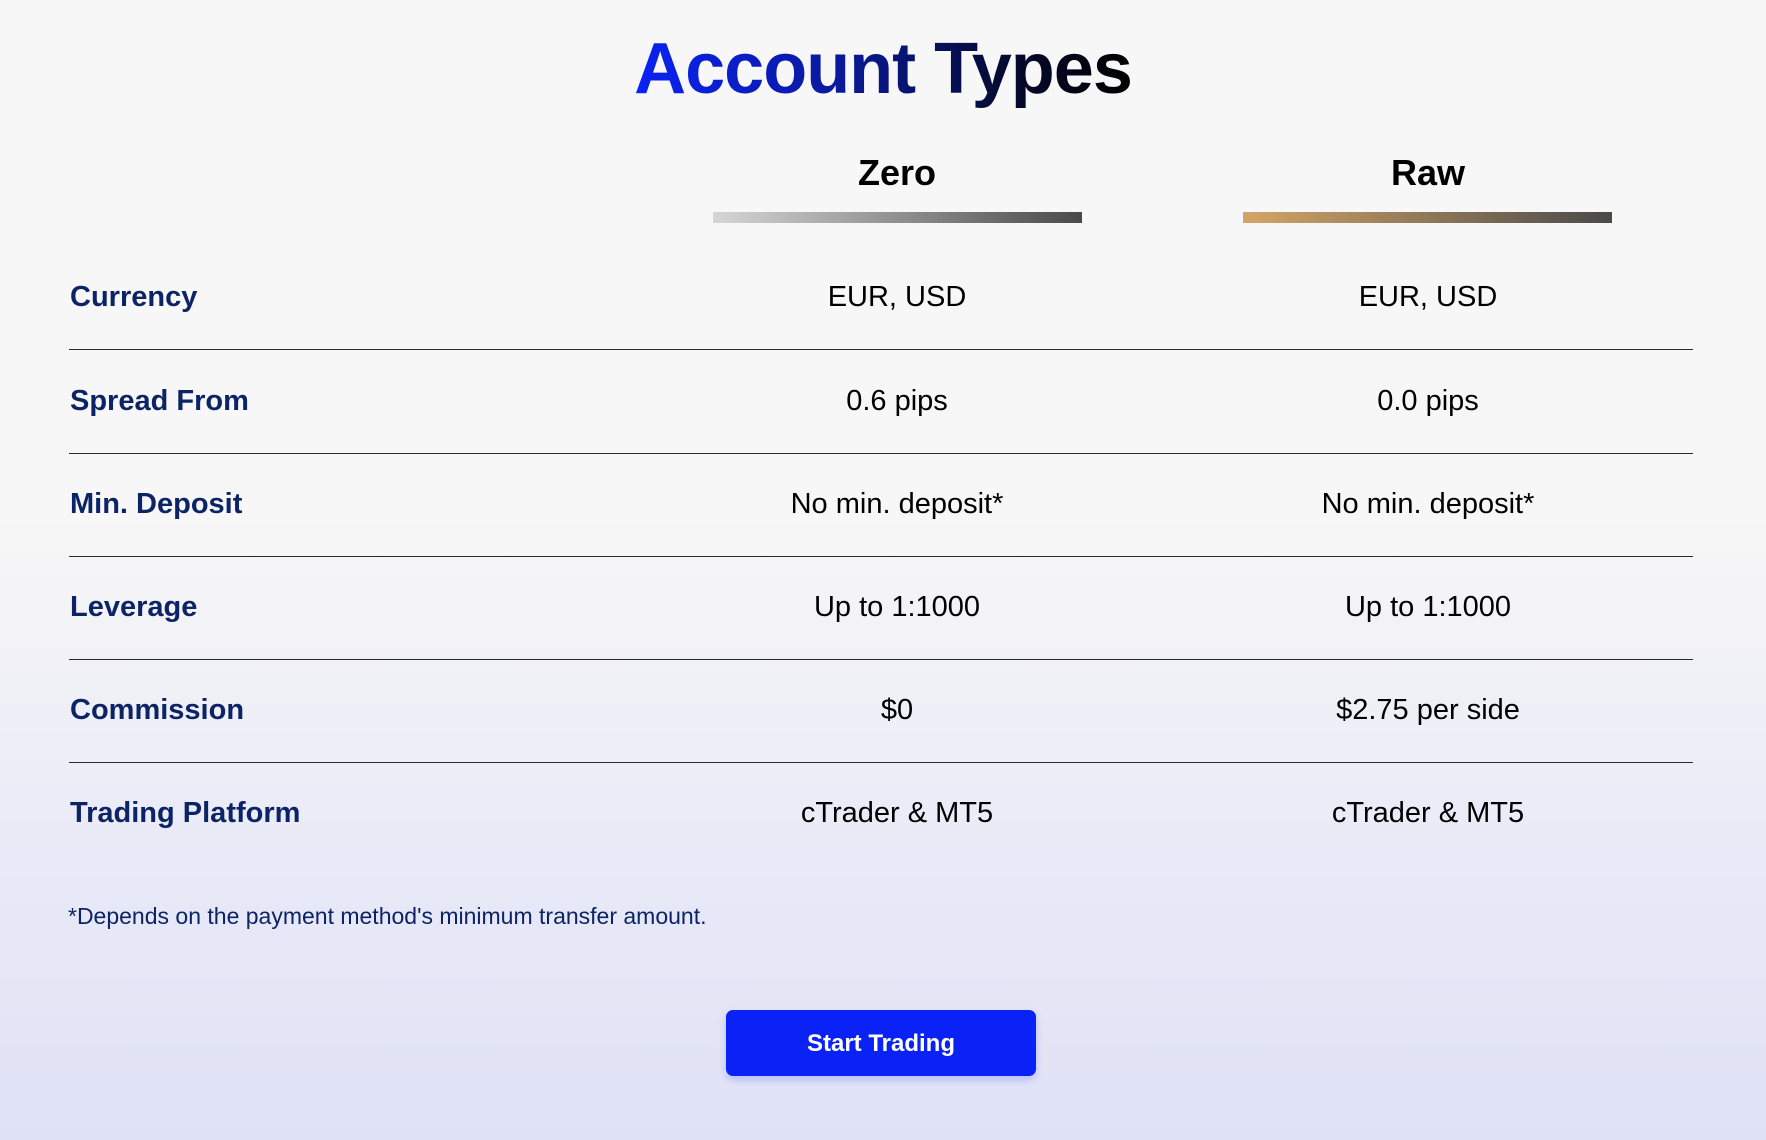 The image size is (1766, 1140). Describe the element at coordinates (1427, 217) in the screenshot. I see `raw-accent-bar` at that location.